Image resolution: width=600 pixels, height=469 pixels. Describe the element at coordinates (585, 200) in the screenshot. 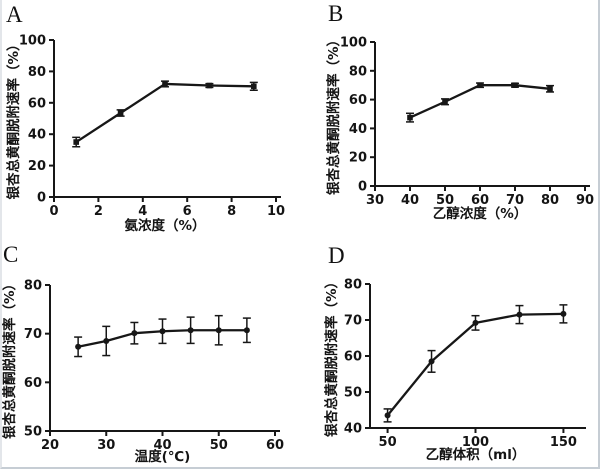

I see `svg-text: 90` at that location.